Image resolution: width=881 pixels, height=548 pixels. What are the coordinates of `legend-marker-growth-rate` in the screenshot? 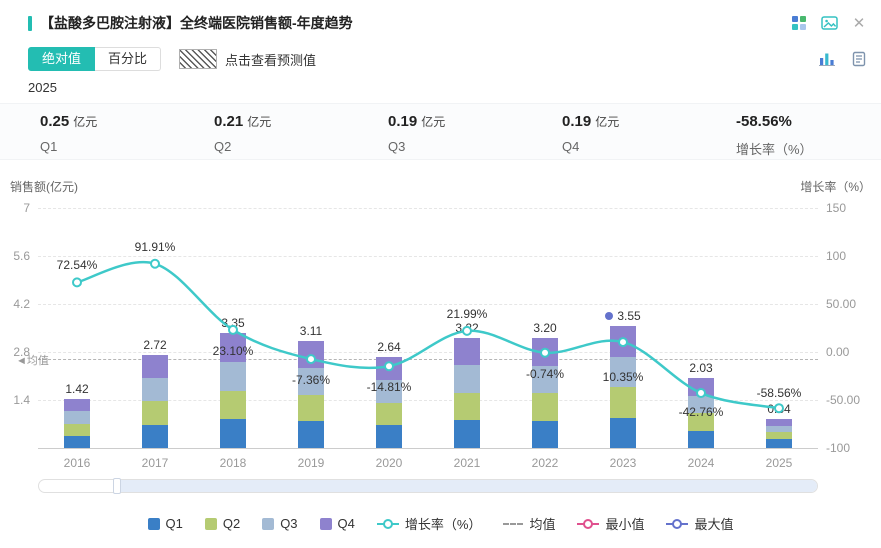 It's located at (387, 523).